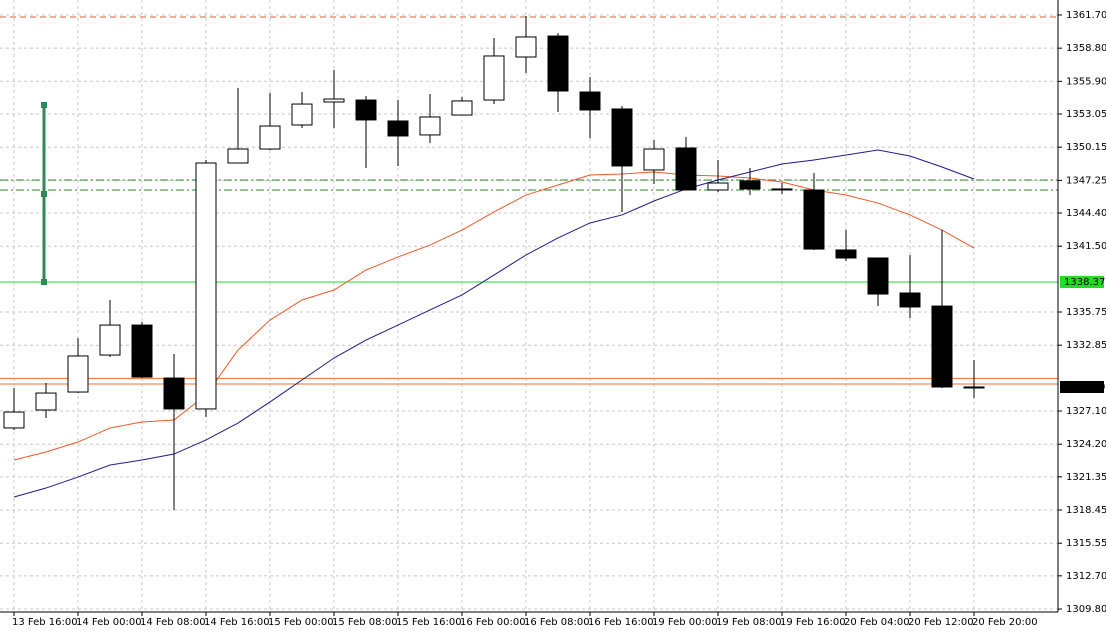 This screenshot has width=1106, height=644. Describe the element at coordinates (365, 622) in the screenshot. I see `x-tick-label: 15 Feb 08:00` at that location.